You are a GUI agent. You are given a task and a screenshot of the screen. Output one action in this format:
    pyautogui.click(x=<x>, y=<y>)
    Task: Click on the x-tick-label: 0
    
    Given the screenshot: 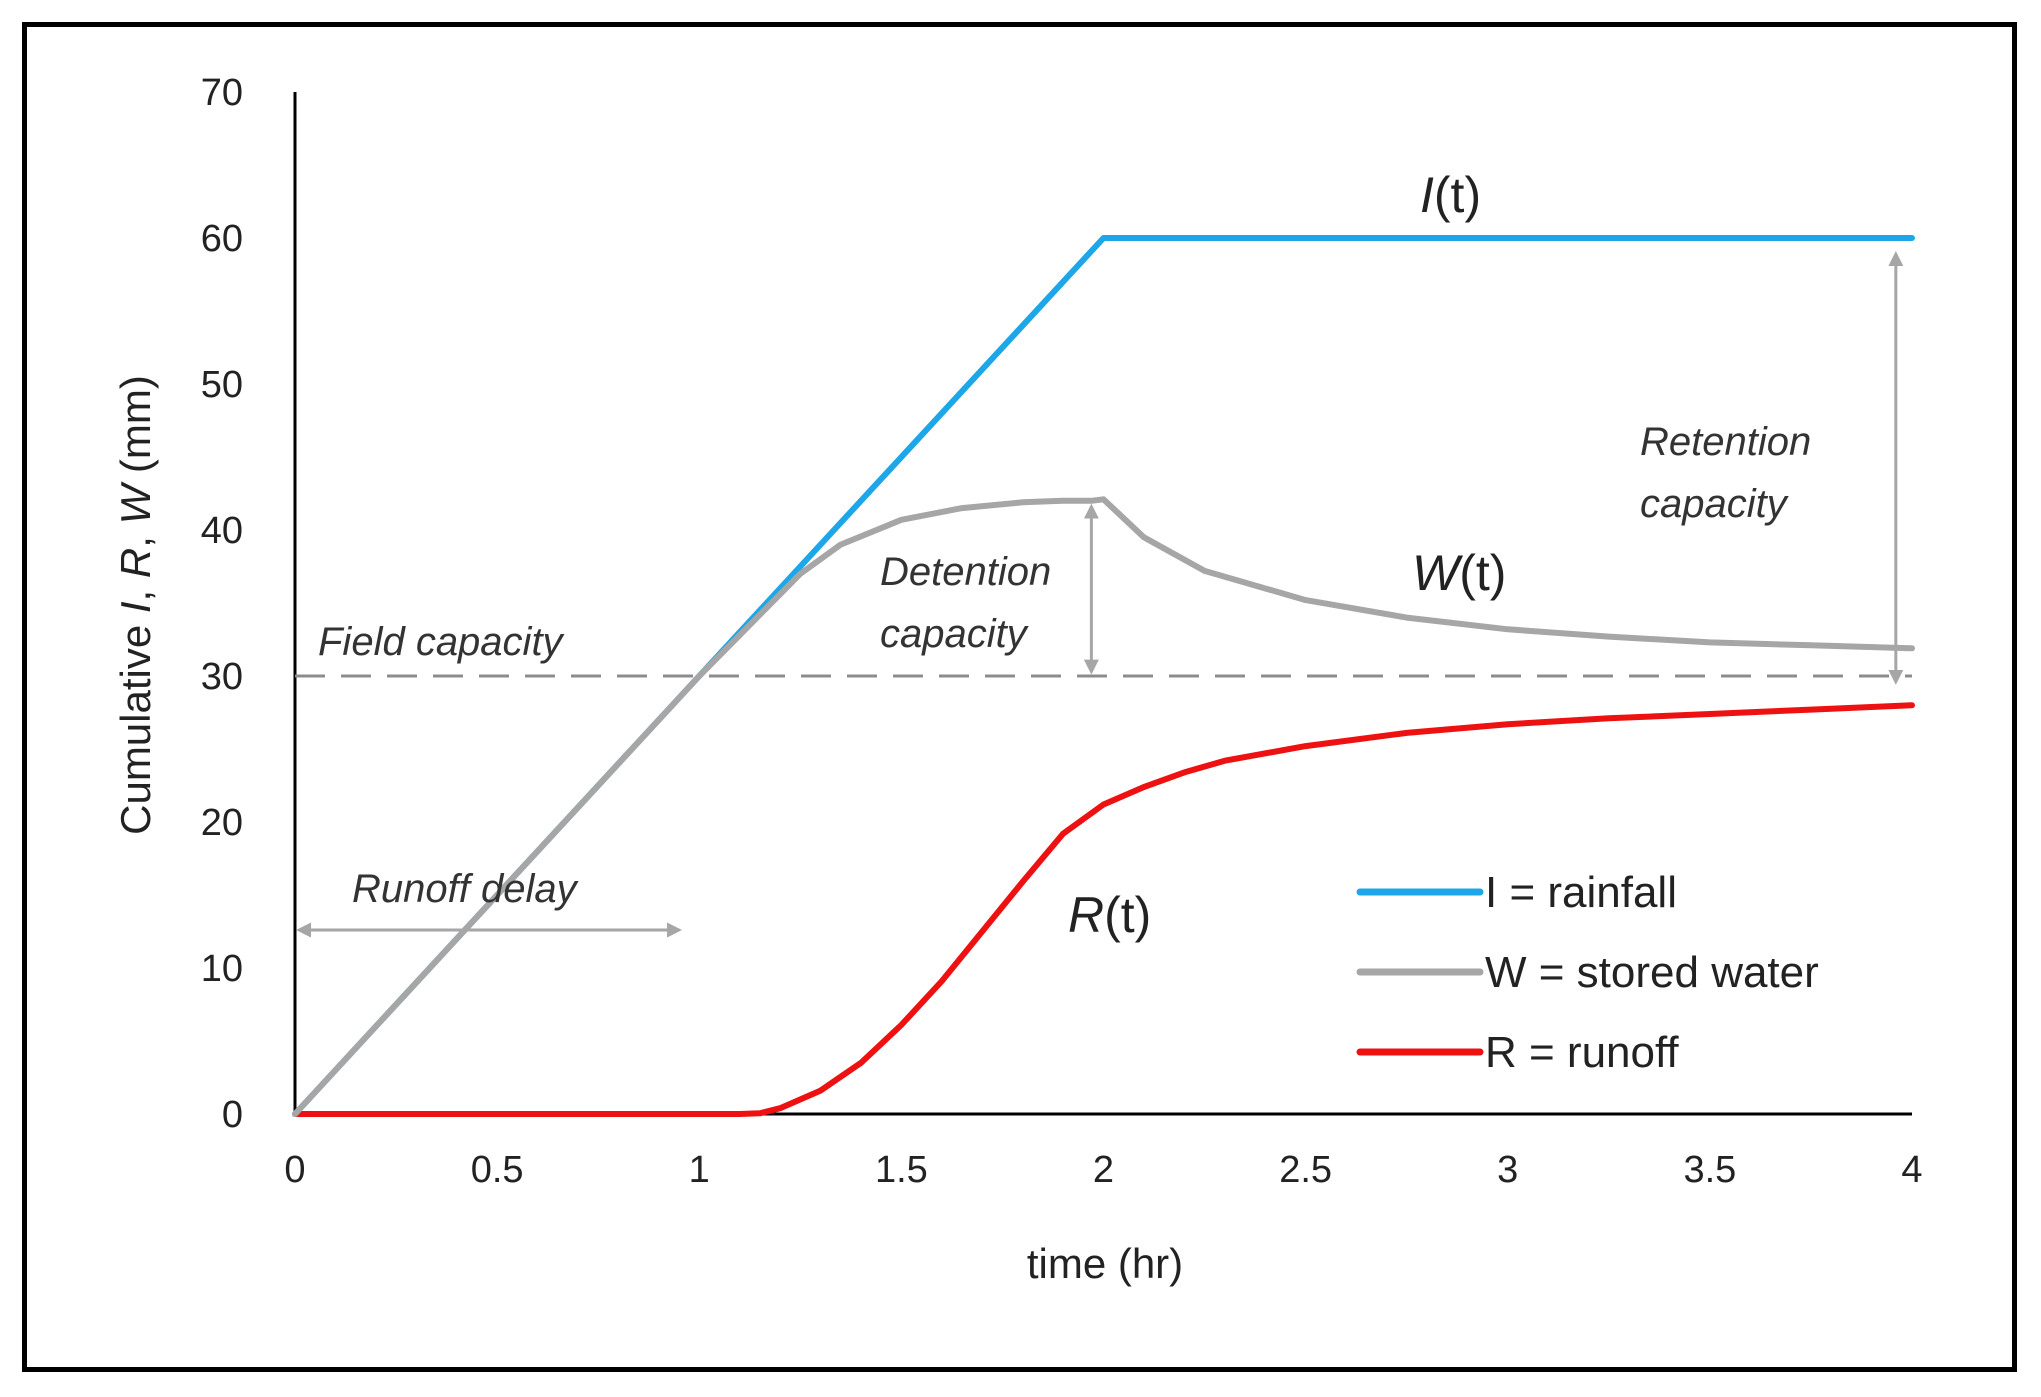 What is the action you would take?
    pyautogui.click(x=294, y=1170)
    